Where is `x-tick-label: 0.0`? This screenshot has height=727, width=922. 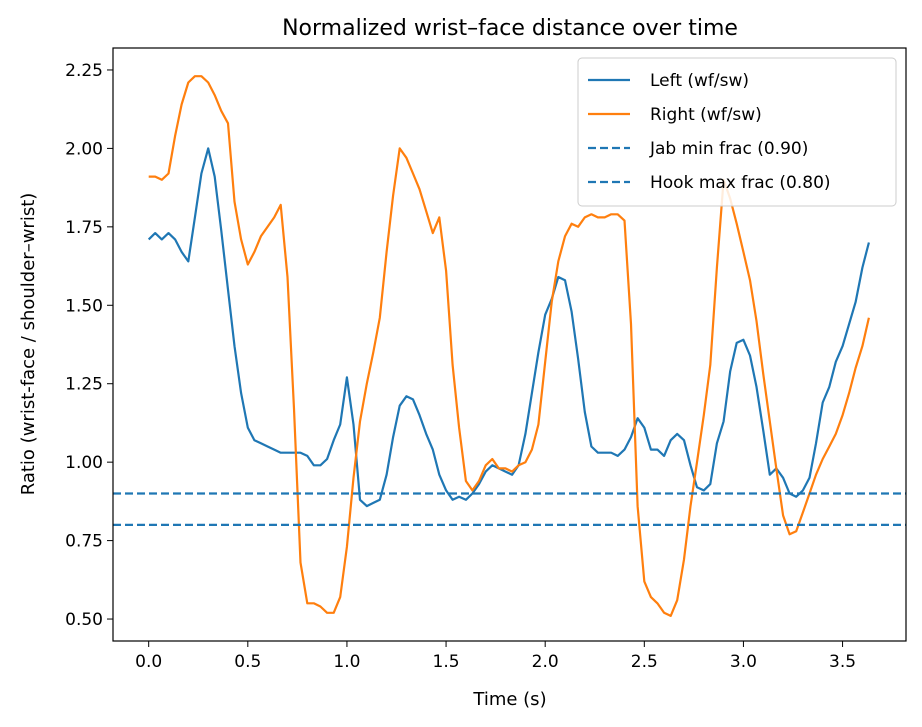
x-tick-label: 0.0 is located at coordinates (148, 662).